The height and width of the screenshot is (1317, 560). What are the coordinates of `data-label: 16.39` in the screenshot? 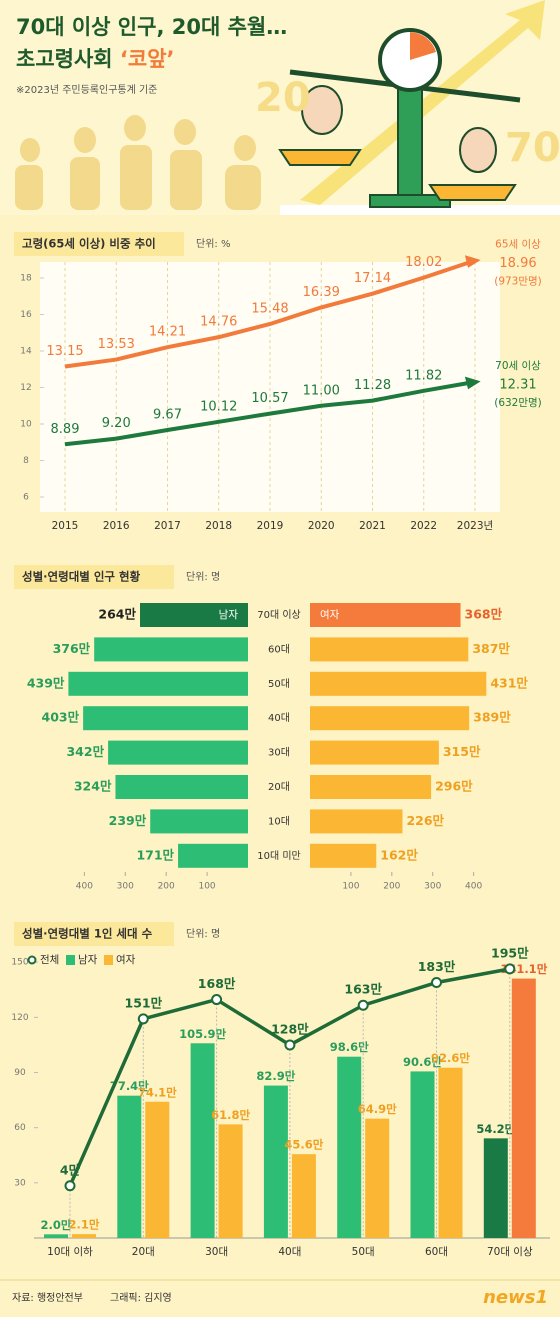 It's located at (321, 292).